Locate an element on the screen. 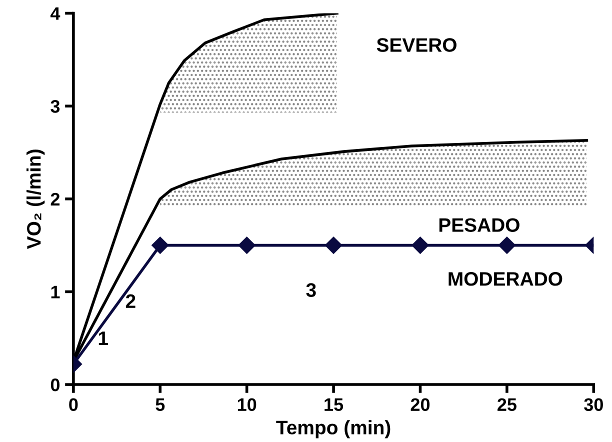  x-axis-title: Tempo (min) is located at coordinates (333, 429).